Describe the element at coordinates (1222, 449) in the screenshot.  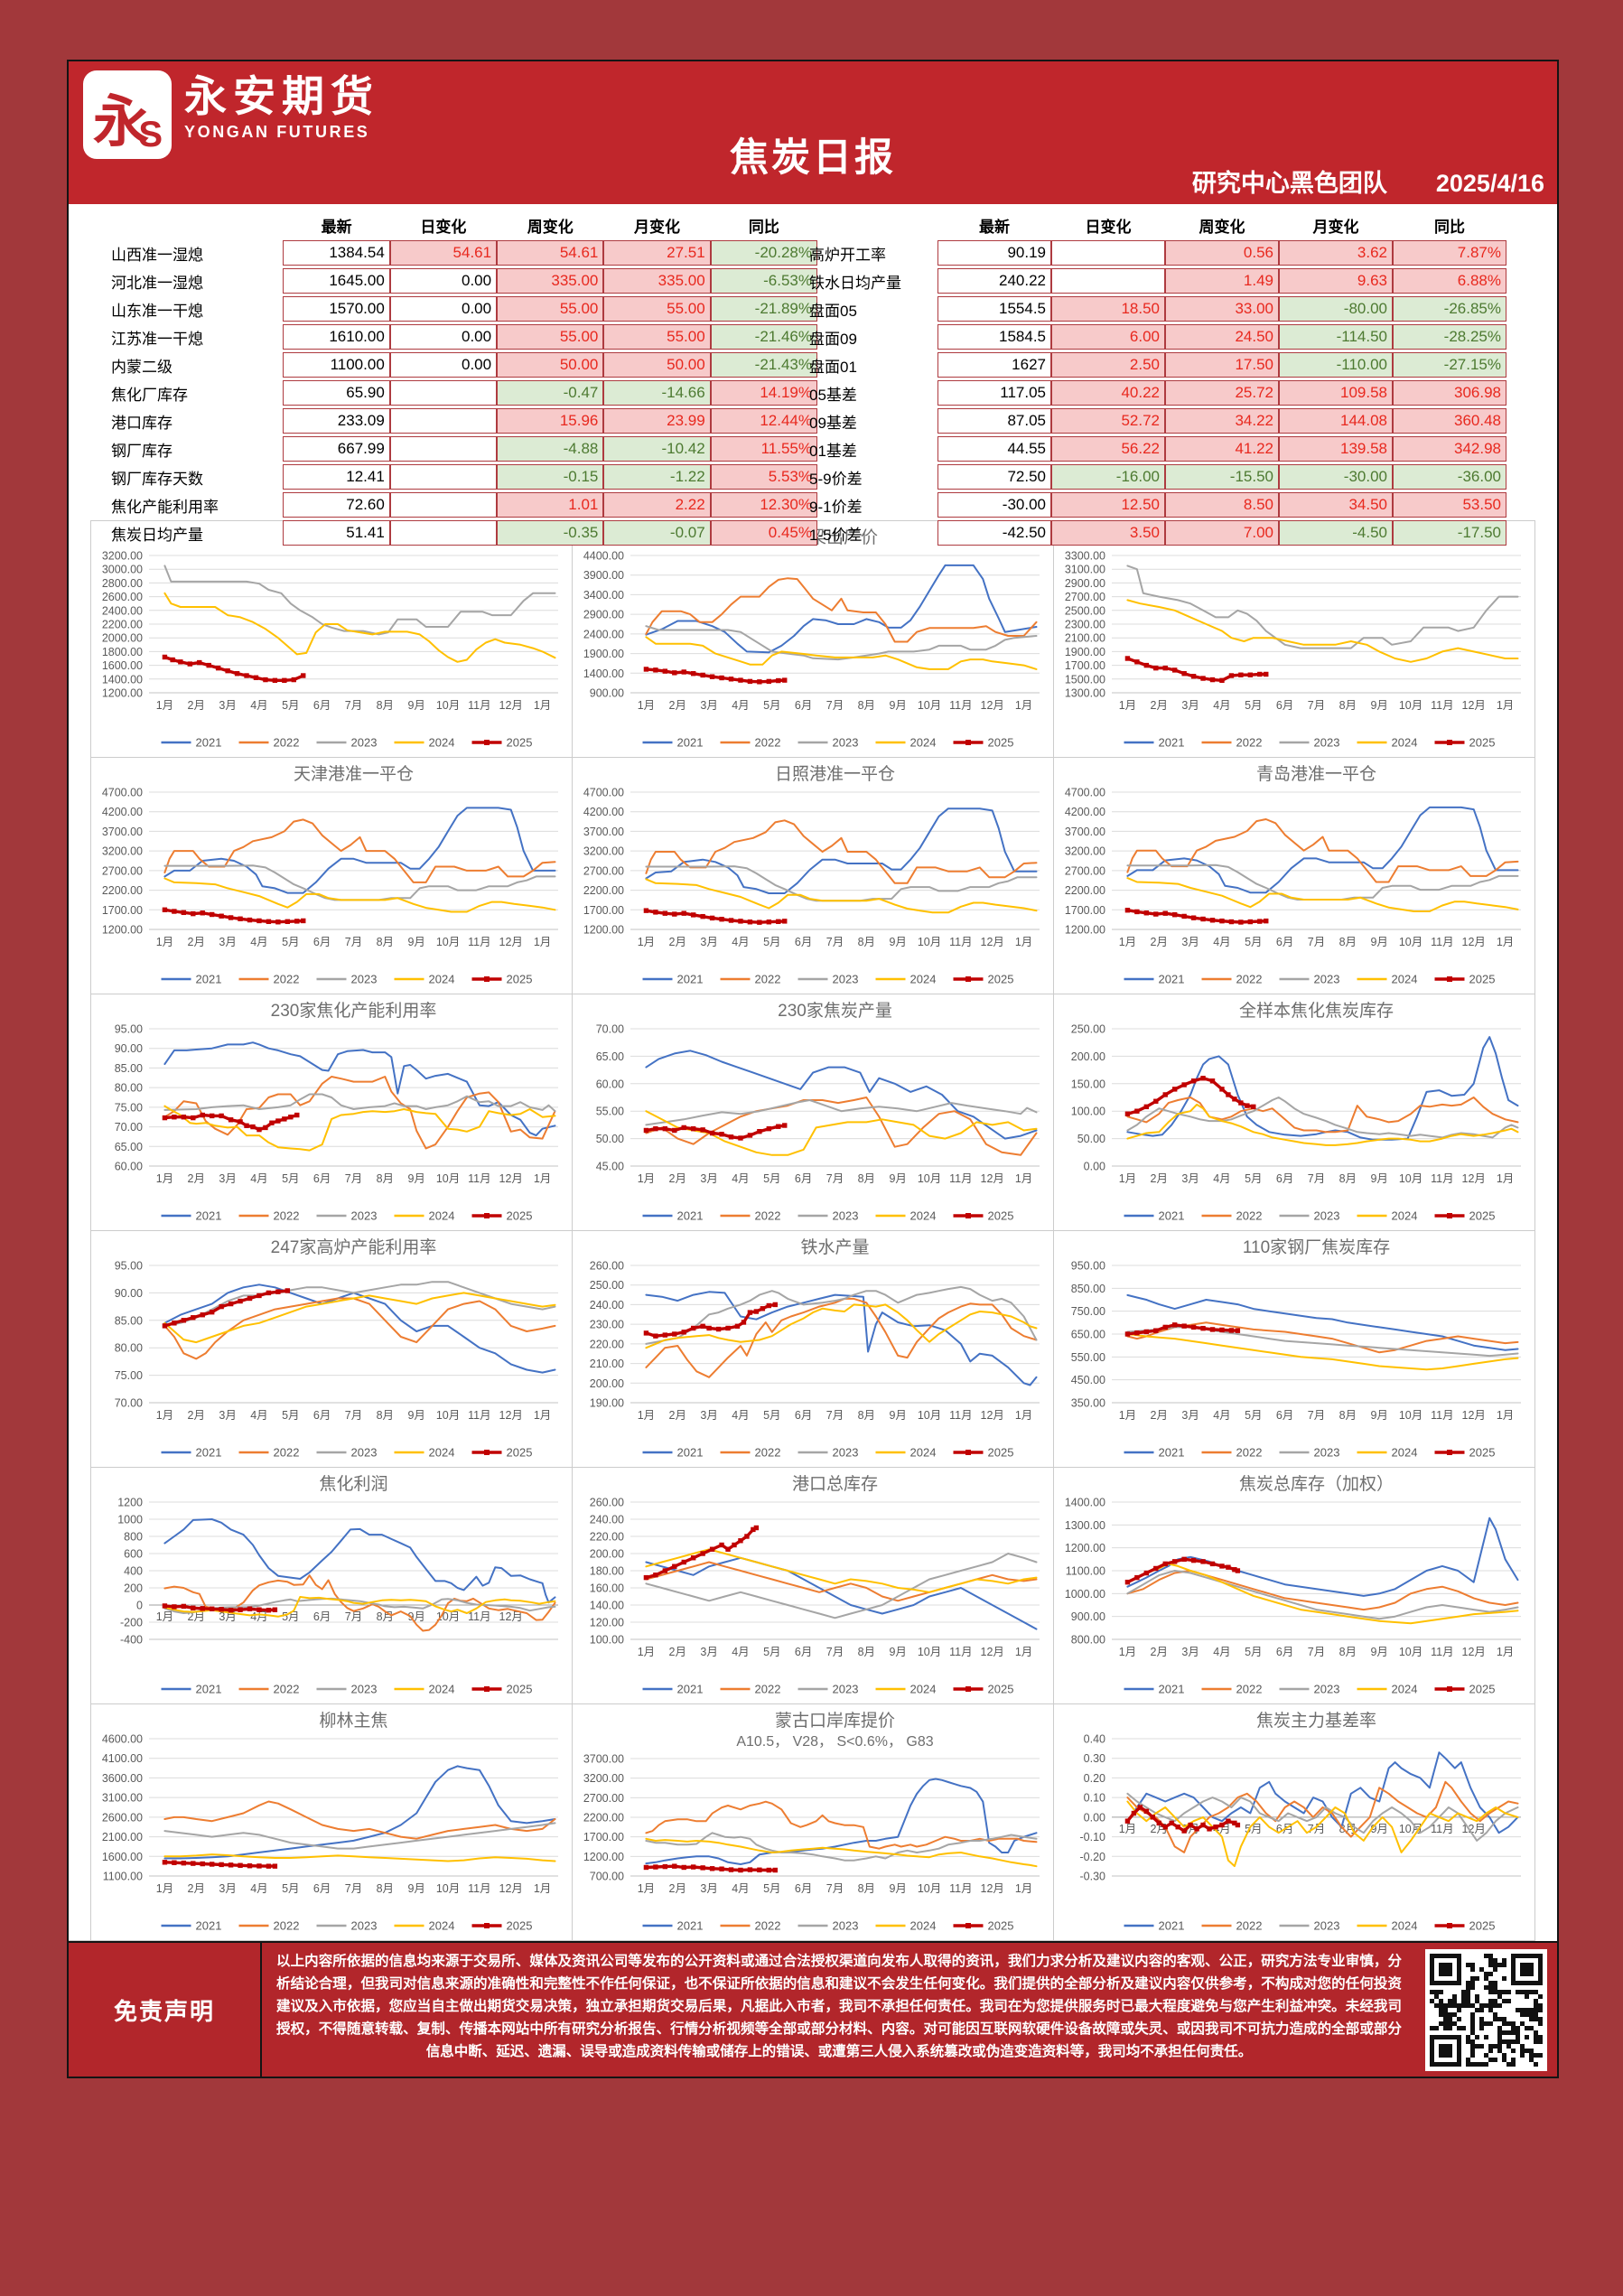
I see `value-cell: 41.22` at that location.